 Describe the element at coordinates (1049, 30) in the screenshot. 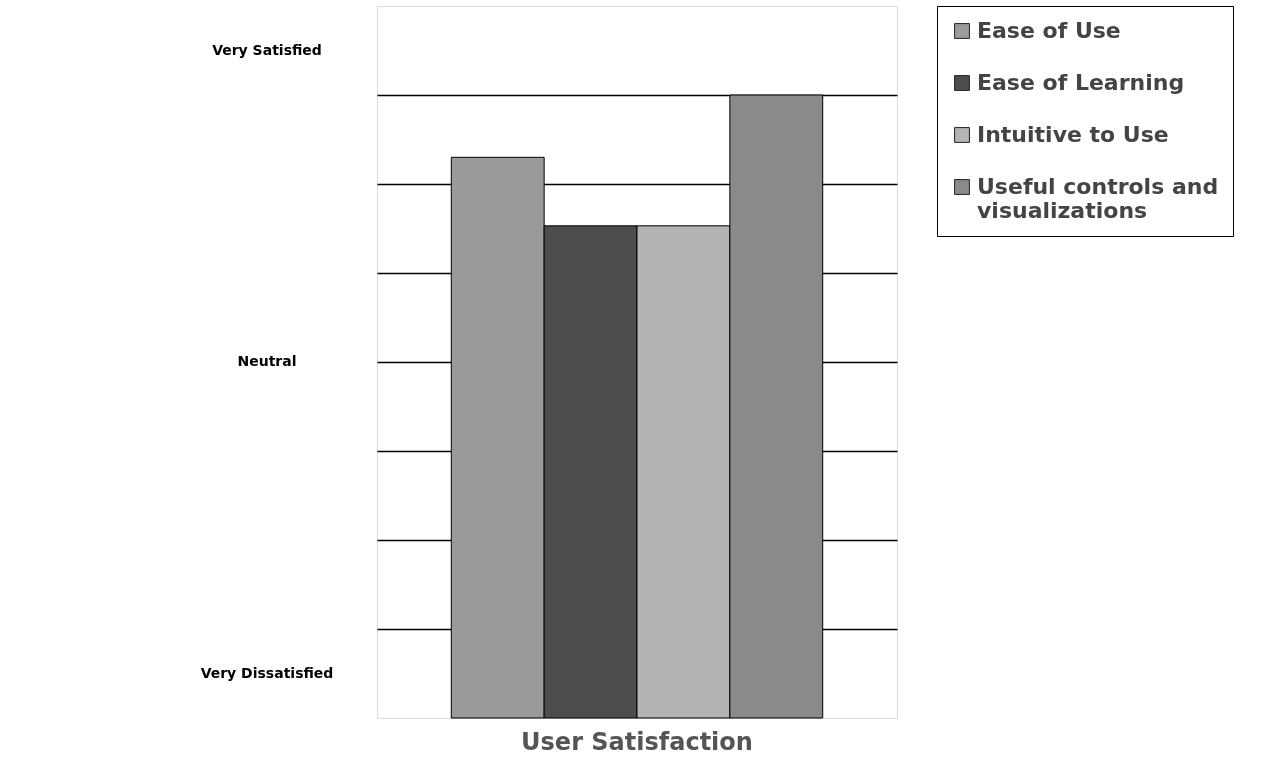

I see `legend-label: Ease of Use` at that location.